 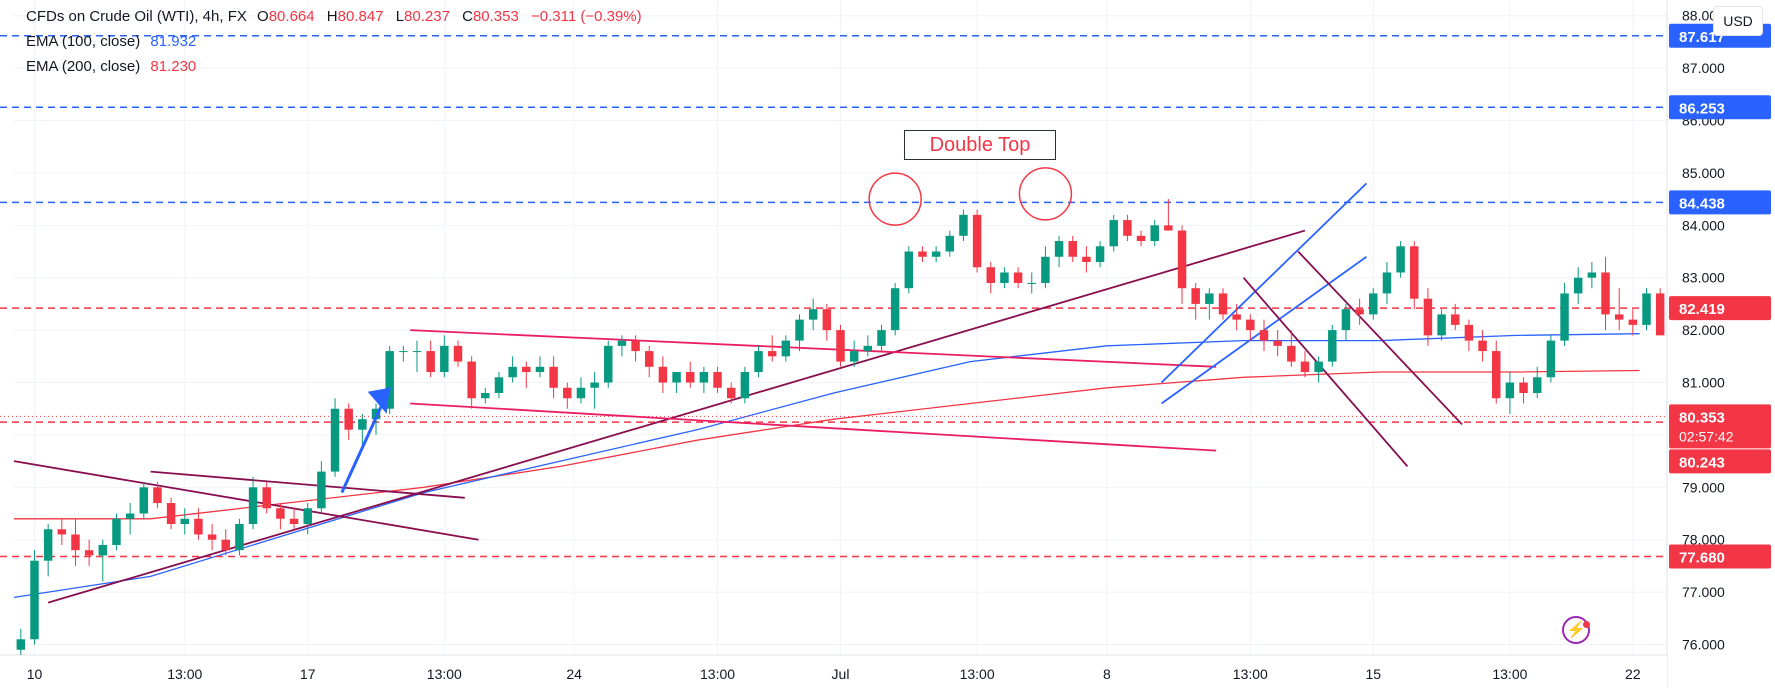 I want to click on legend-ema200: EMA (200, close) 81.230, so click(x=112, y=66).